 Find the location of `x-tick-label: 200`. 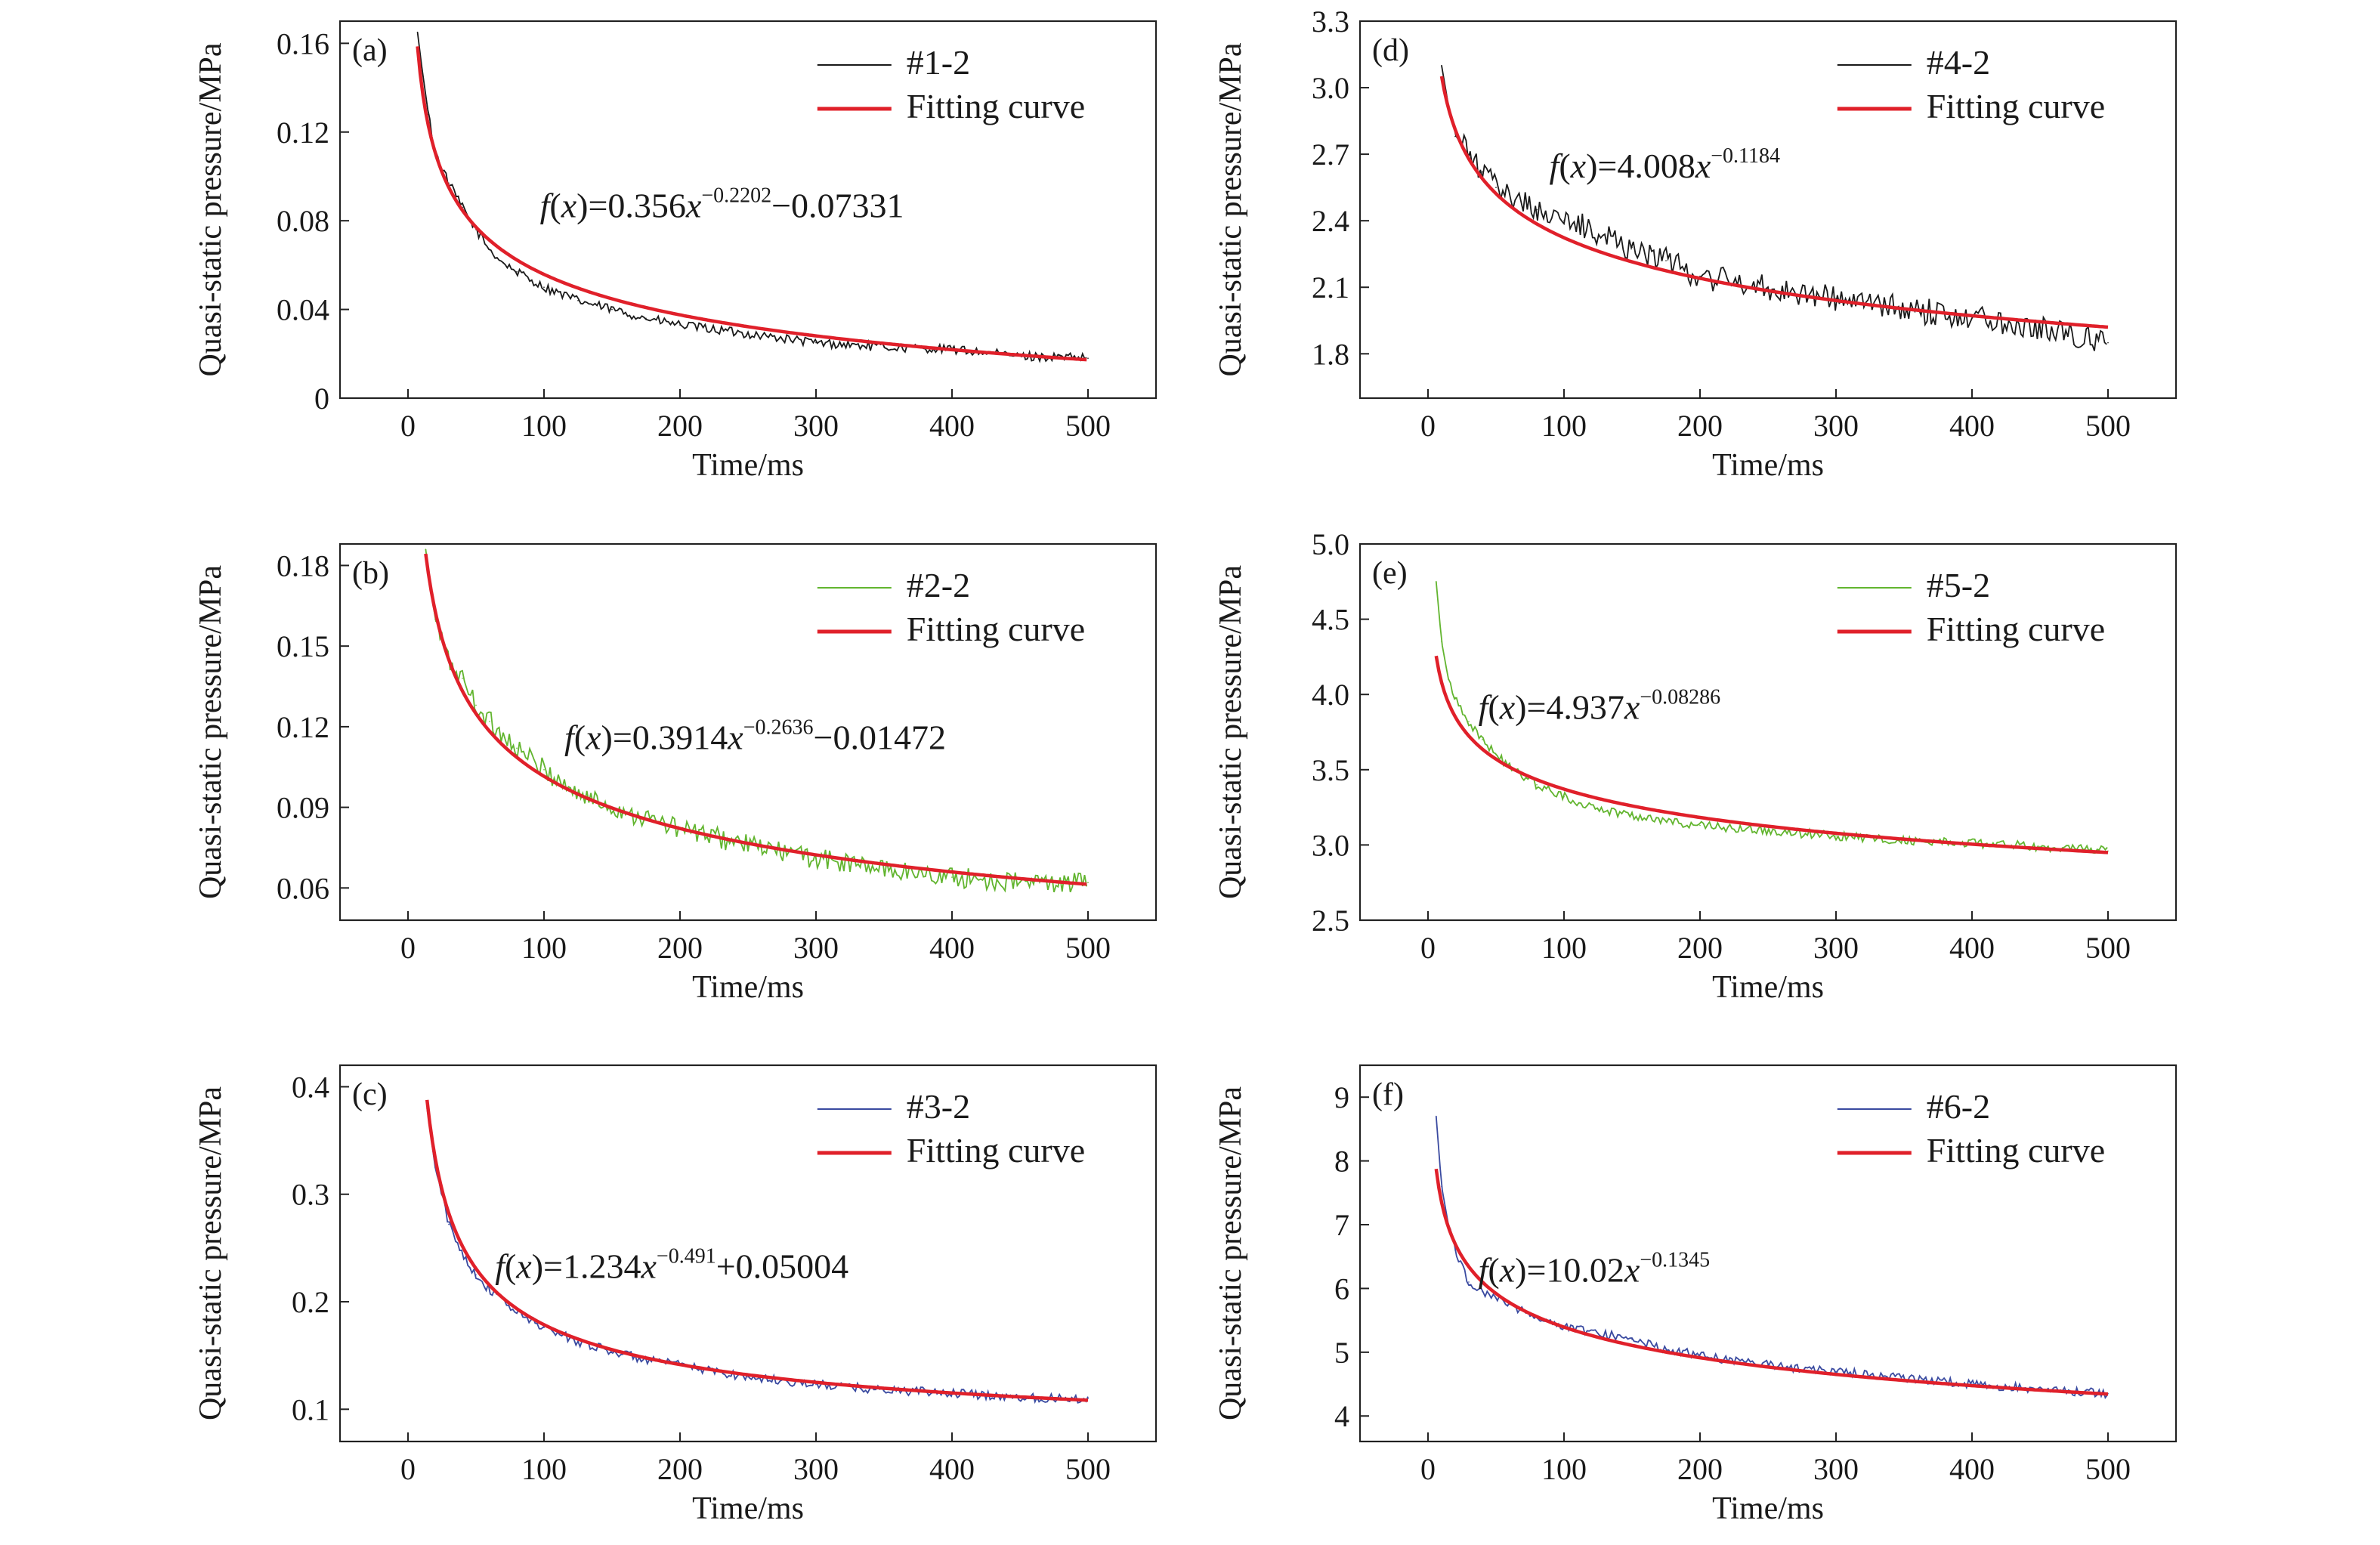

x-tick-label: 200 is located at coordinates (680, 426).